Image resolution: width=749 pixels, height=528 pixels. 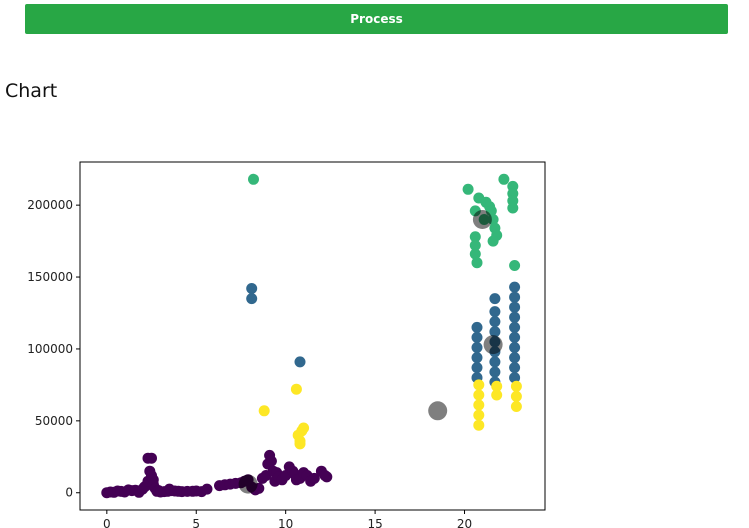 What do you see at coordinates (464, 522) in the screenshot?
I see `x-tick-label: 20` at bounding box center [464, 522].